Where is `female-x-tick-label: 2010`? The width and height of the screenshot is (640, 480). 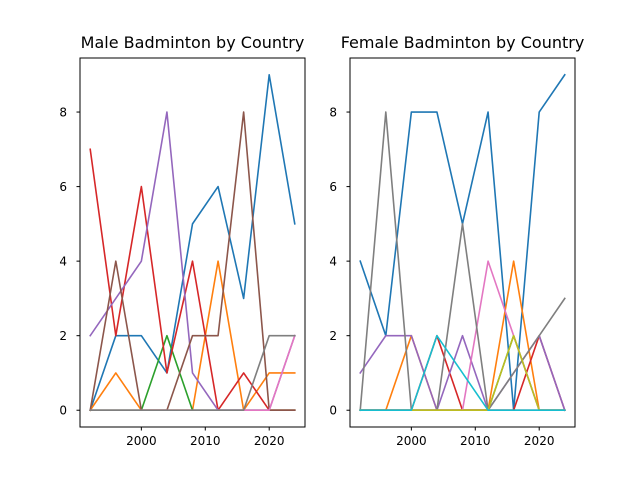
female-x-tick-label: 2010 is located at coordinates (475, 441).